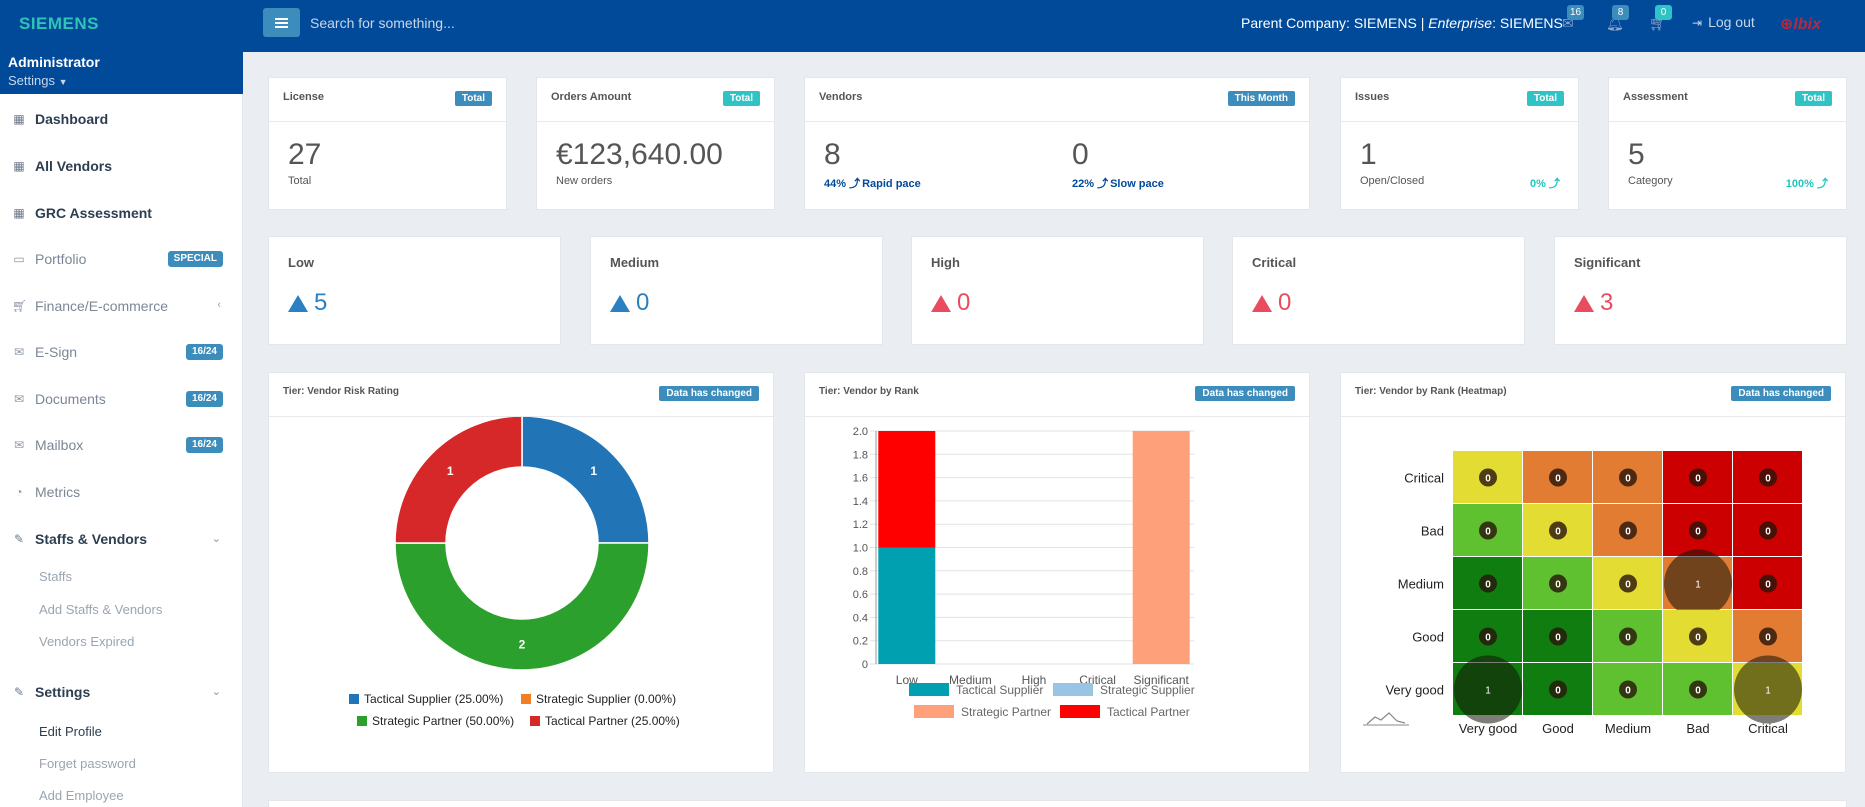 The width and height of the screenshot is (1865, 807). What do you see at coordinates (216, 539) in the screenshot?
I see `chevron-down-icon: ⌄` at bounding box center [216, 539].